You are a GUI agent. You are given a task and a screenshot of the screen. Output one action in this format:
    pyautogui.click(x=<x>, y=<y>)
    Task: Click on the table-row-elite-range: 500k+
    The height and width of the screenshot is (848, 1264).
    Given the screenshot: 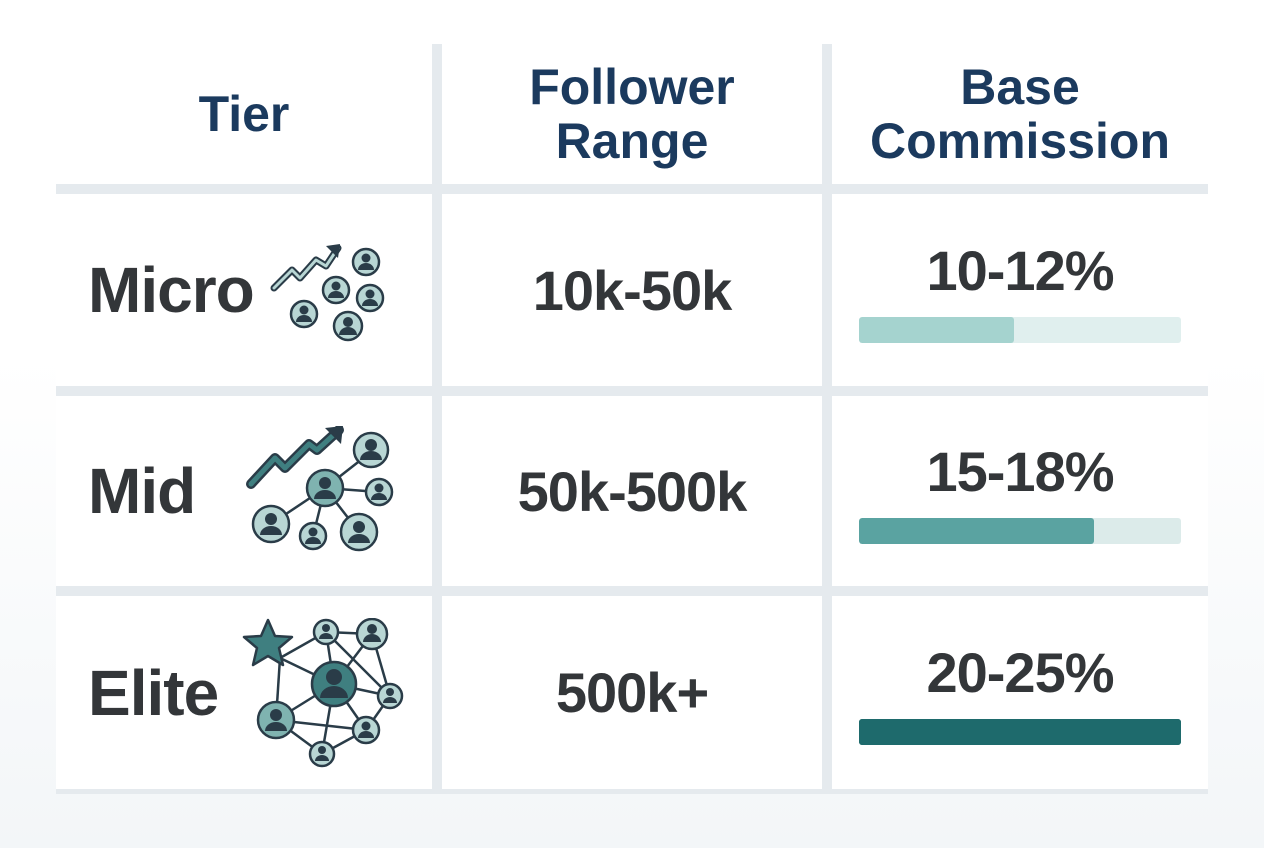 What is the action you would take?
    pyautogui.click(x=632, y=692)
    